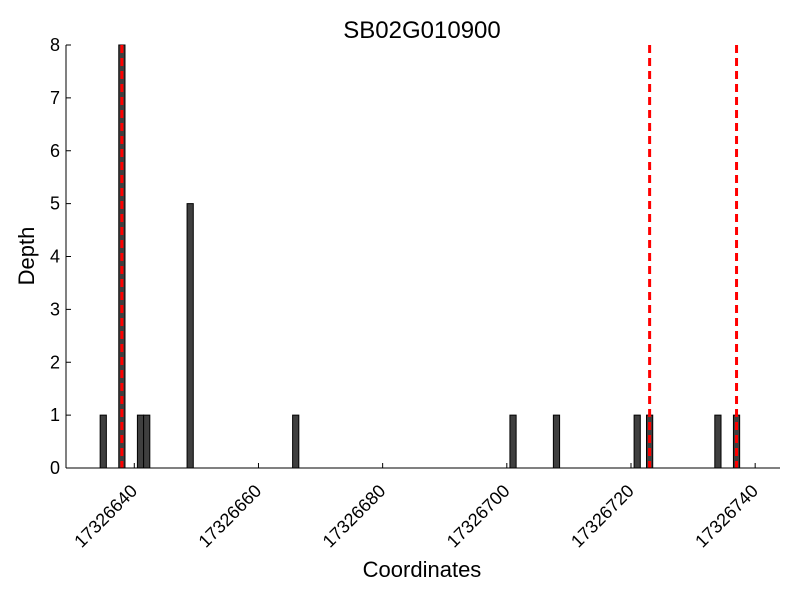  What do you see at coordinates (55, 415) in the screenshot?
I see `y-tick-label: 1` at bounding box center [55, 415].